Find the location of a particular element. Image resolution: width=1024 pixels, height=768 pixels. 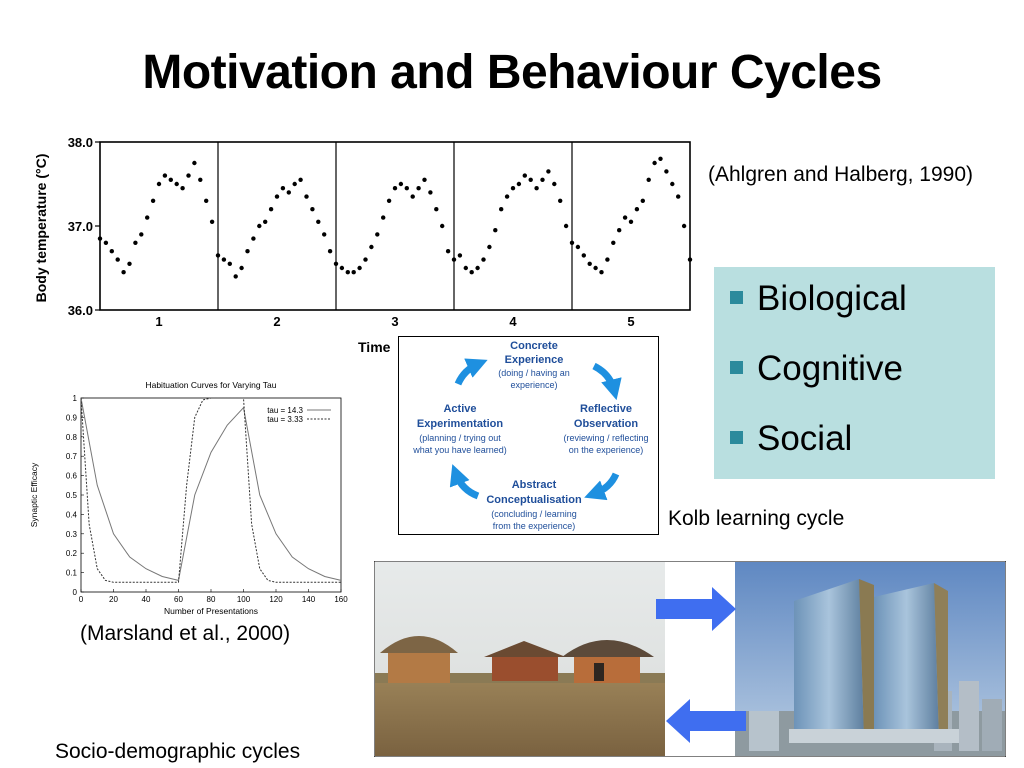

habituation-y-tick-label: 0.7 is located at coordinates (72, 456).